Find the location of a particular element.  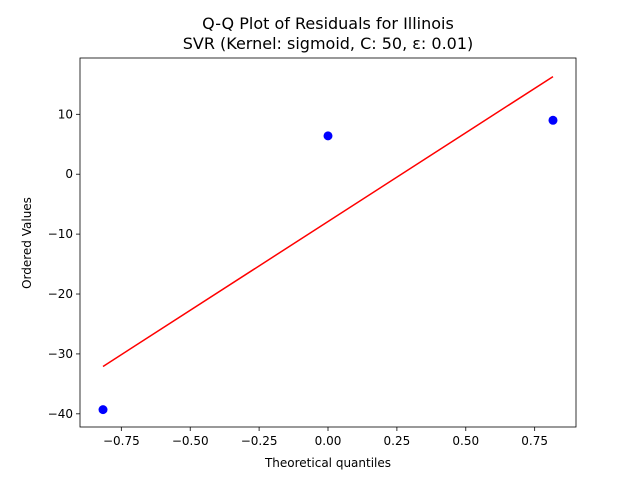

x-tick-label: −0.75 is located at coordinates (121, 441).